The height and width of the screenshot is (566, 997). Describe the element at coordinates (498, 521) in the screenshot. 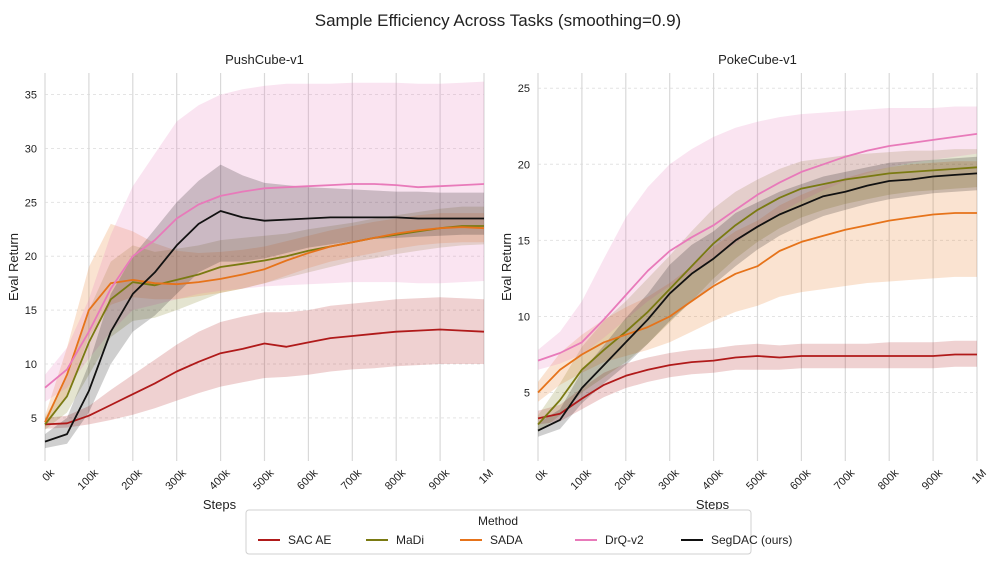

I see `legend-title: Method` at that location.